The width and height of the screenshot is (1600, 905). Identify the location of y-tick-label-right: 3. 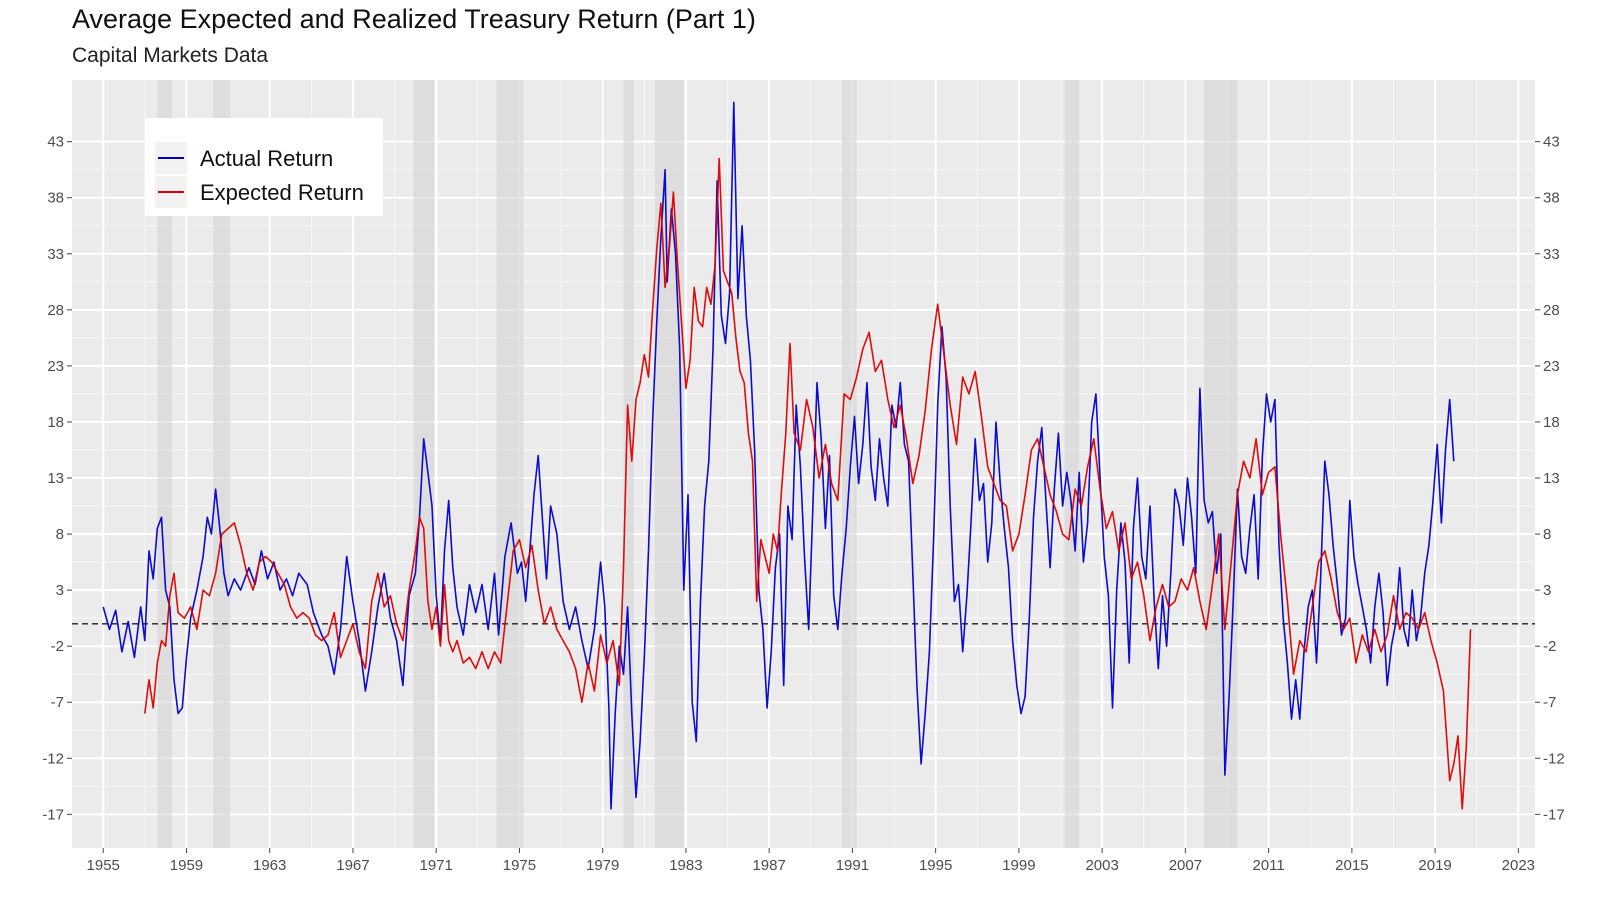
(1547, 590).